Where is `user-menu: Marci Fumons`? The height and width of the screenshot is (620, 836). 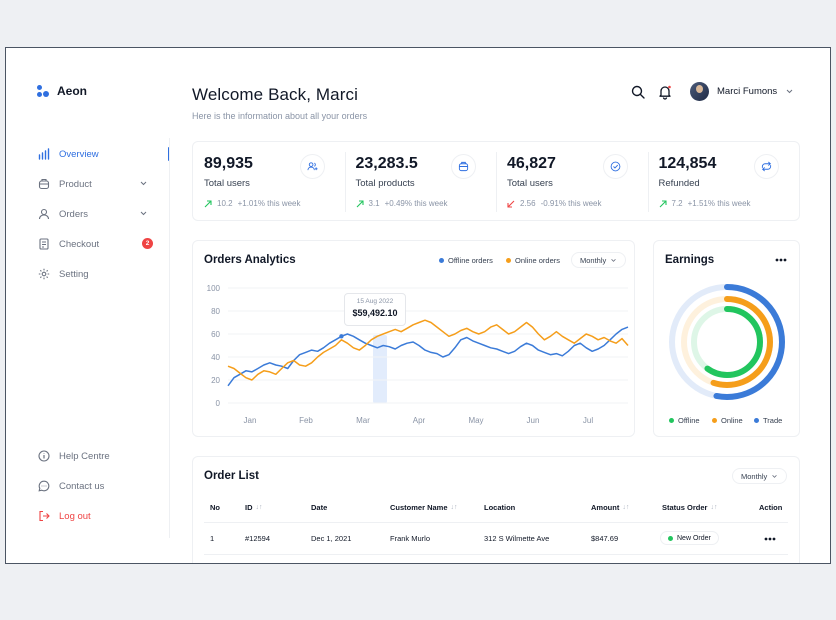 user-menu: Marci Fumons is located at coordinates (742, 91).